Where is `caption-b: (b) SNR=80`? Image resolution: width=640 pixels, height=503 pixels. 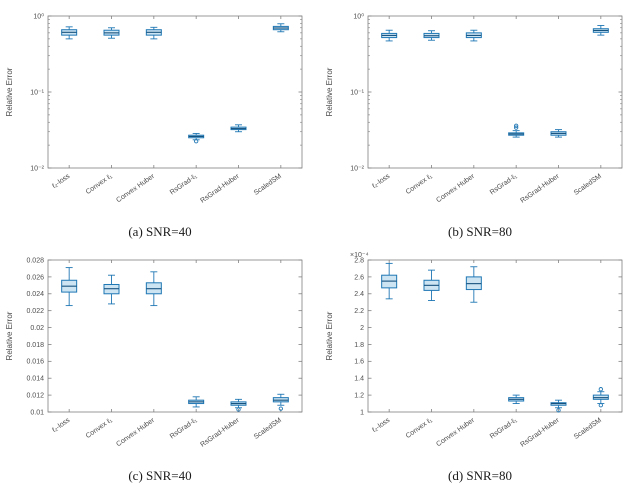
caption-b: (b) SNR=80 is located at coordinates (480, 231).